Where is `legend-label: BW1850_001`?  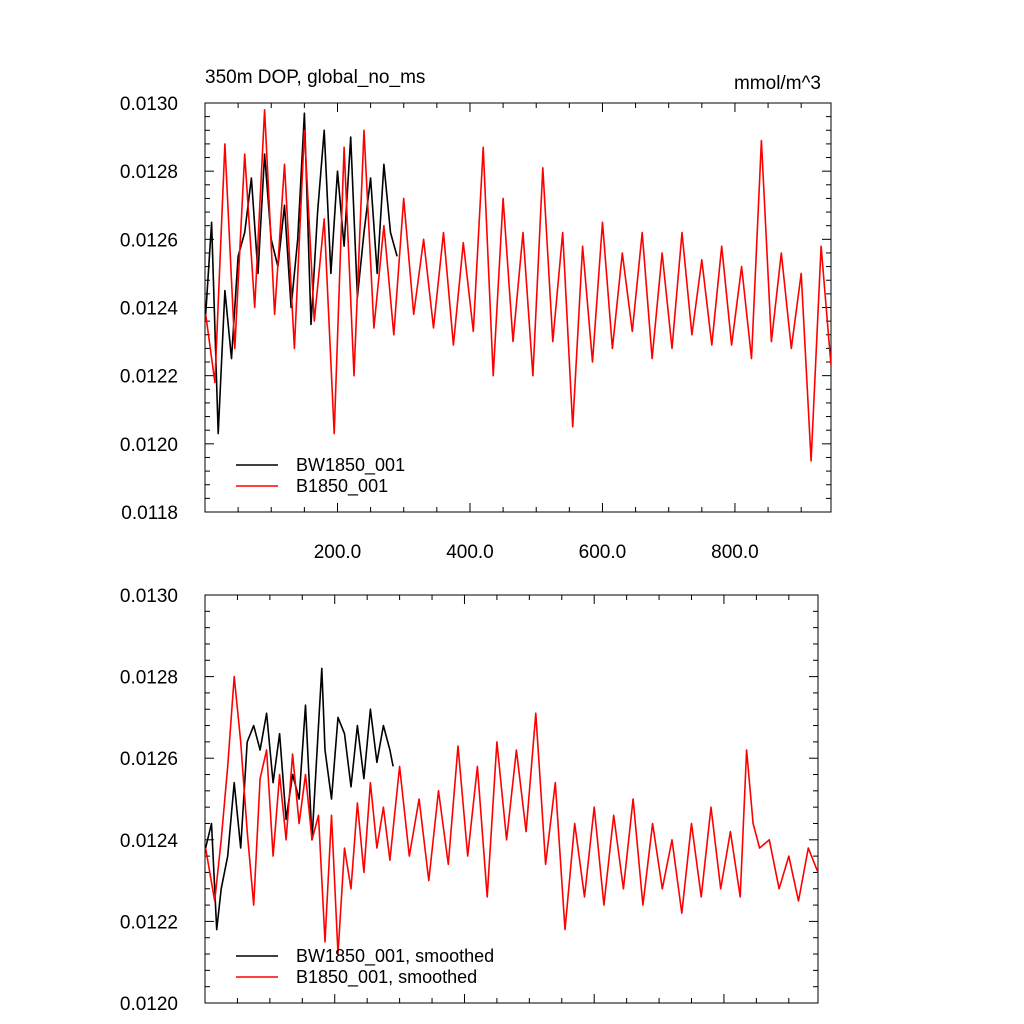 legend-label: BW1850_001 is located at coordinates (350, 465).